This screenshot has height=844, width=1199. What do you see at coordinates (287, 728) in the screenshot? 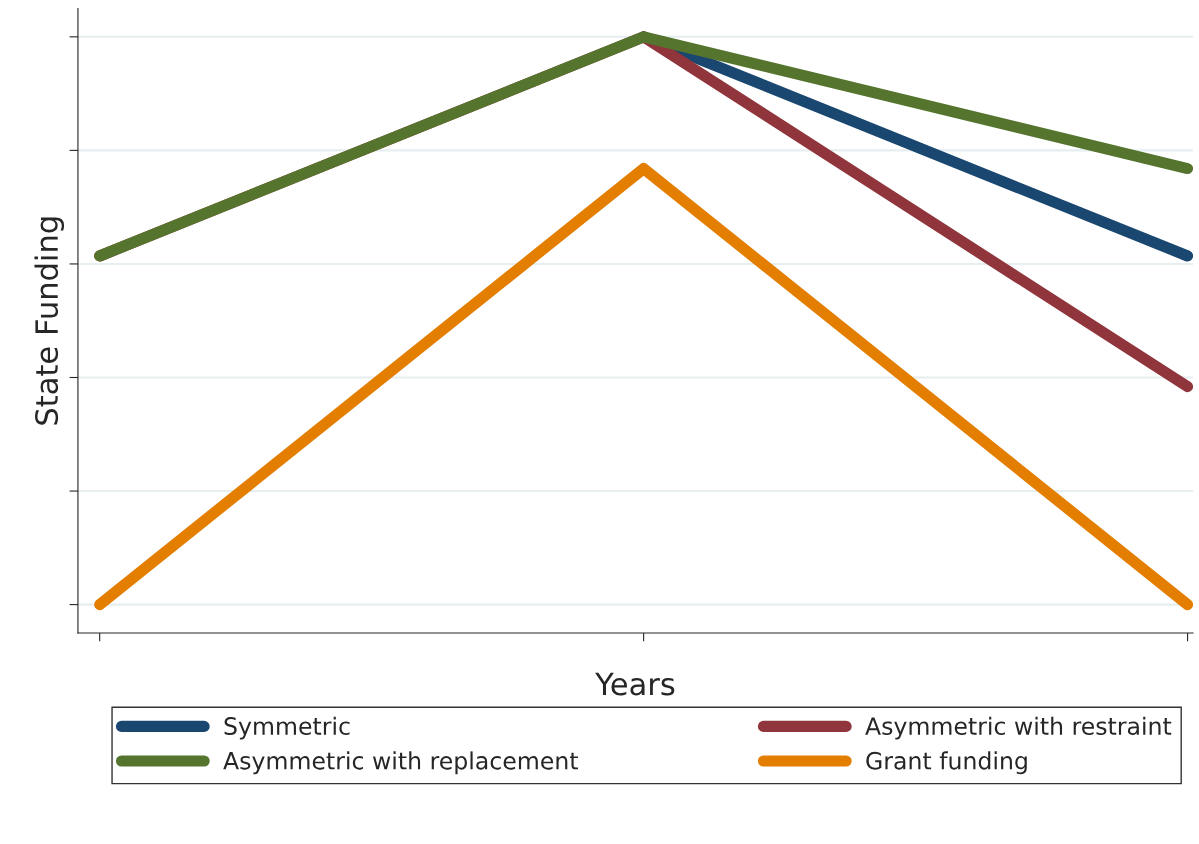
I see `legend-label: Symmetric` at bounding box center [287, 728].